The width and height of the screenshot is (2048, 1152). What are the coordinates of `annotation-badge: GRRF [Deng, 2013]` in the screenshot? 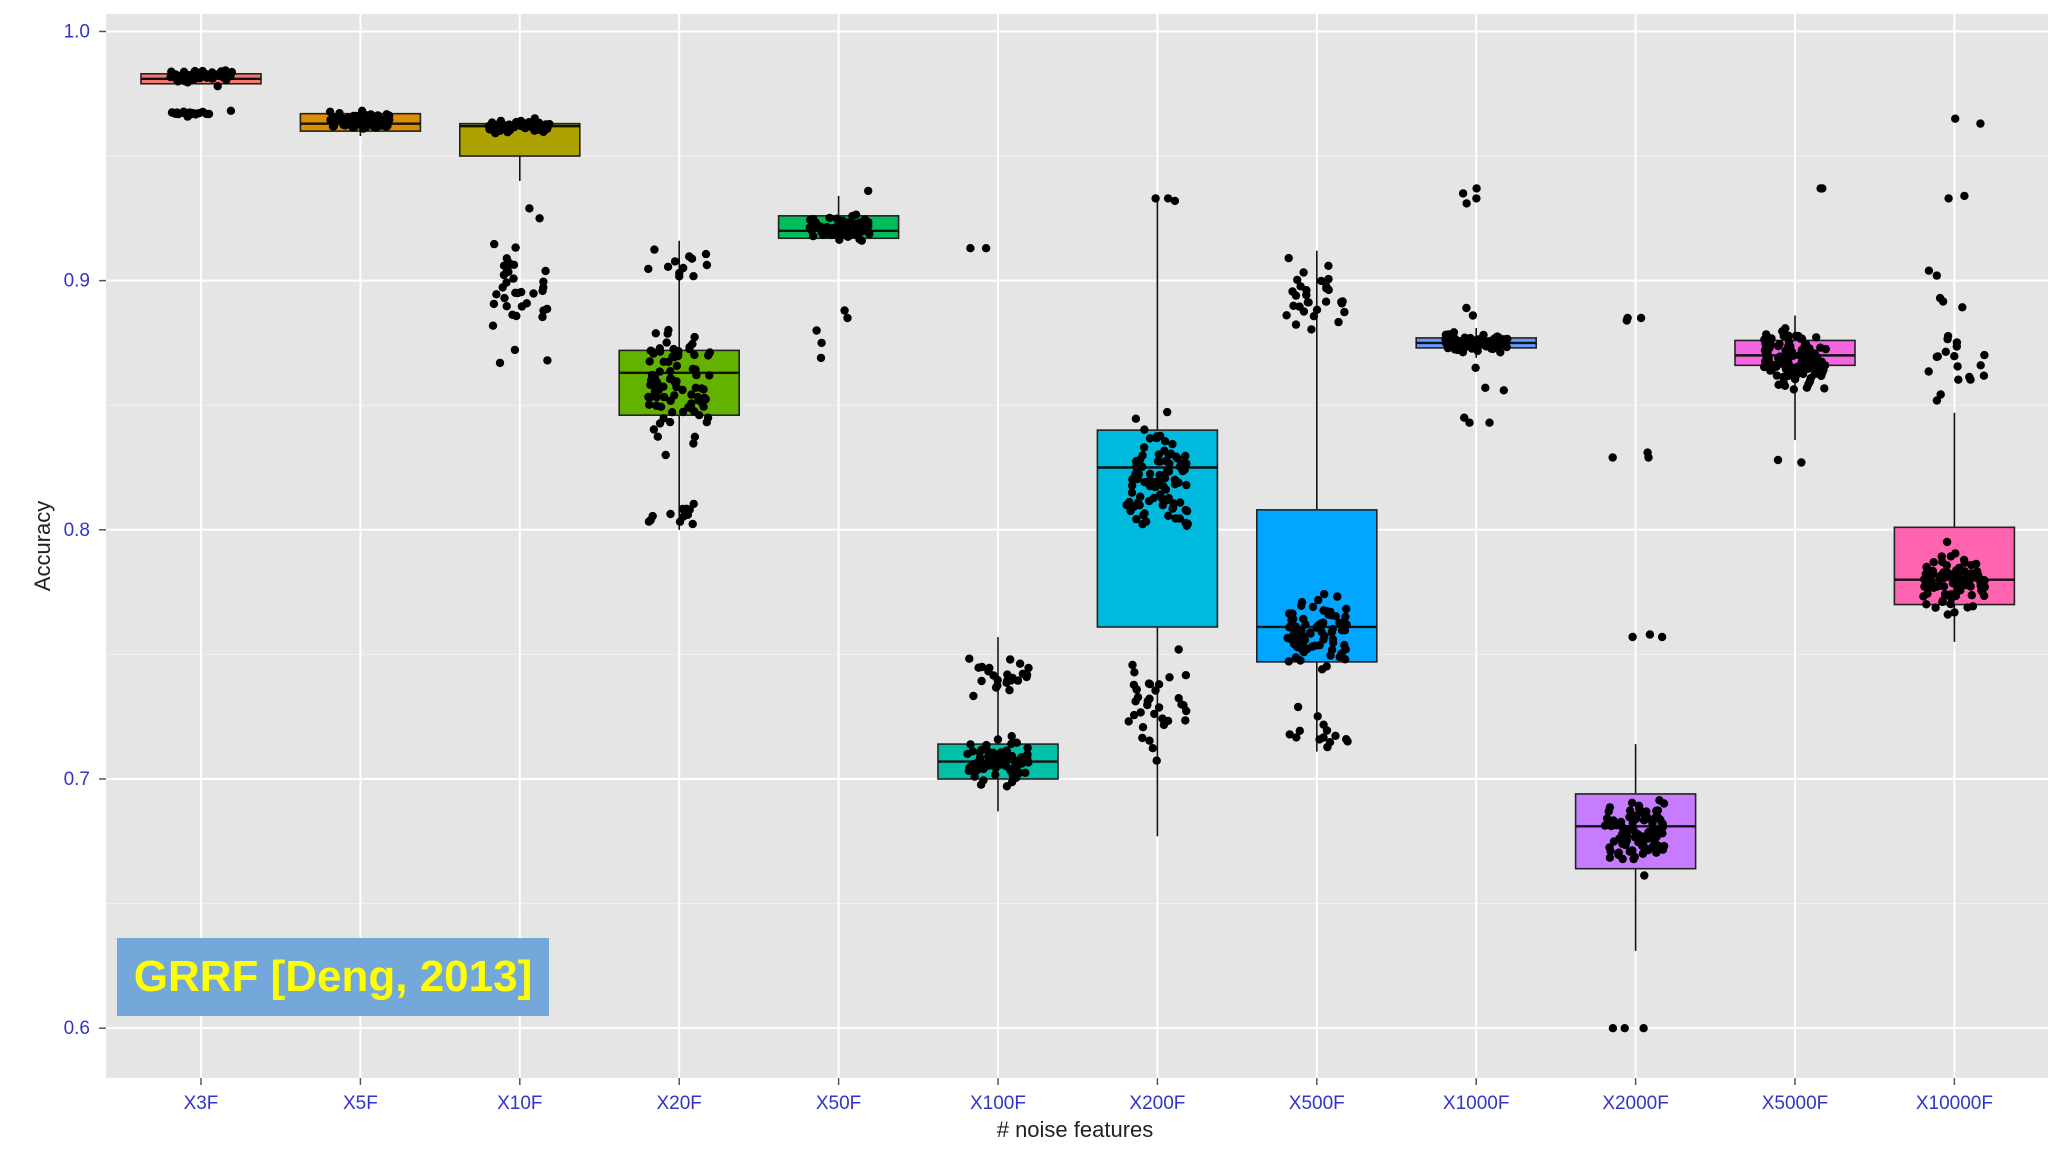 It's located at (333, 977).